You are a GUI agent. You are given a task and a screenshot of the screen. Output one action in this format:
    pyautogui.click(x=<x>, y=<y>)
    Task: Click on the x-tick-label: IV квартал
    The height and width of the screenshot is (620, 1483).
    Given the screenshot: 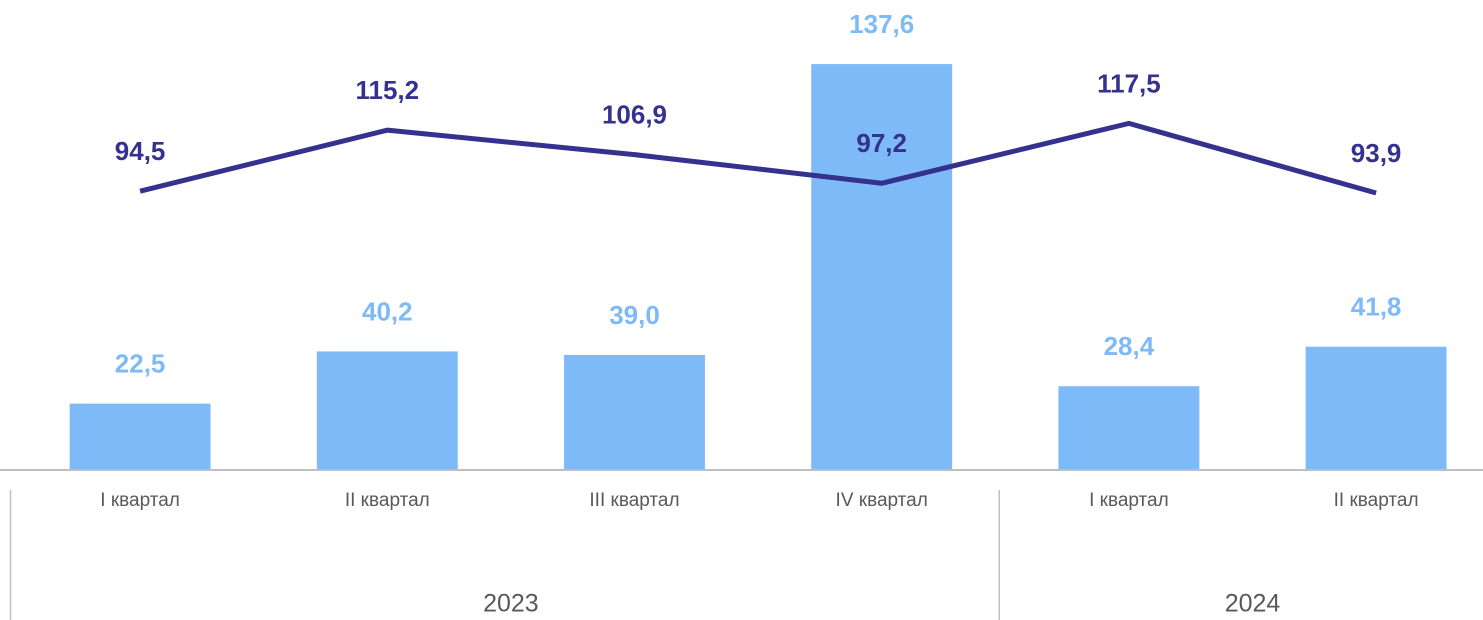 What is the action you would take?
    pyautogui.click(x=882, y=500)
    